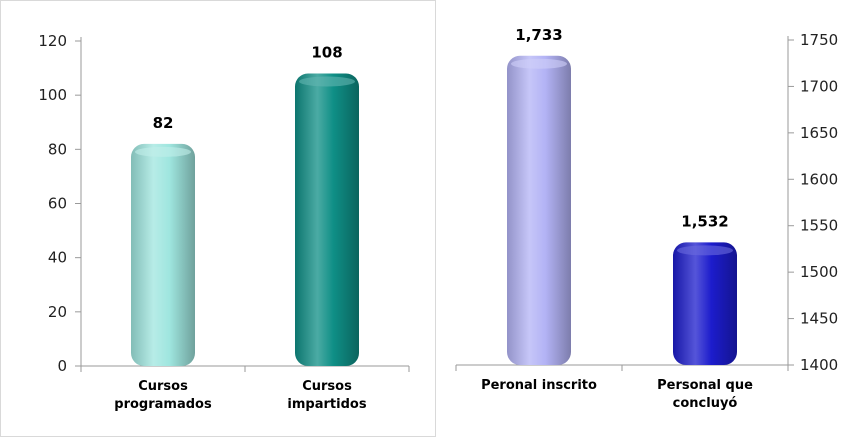 This screenshot has width=857, height=438. Describe the element at coordinates (326, 53) in the screenshot. I see `data-label: 108` at that location.